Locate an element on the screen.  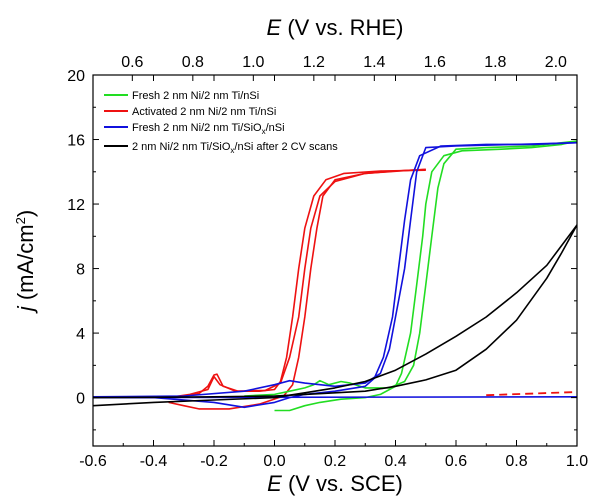
y-axis-title-symbol: j is located at coordinates (25, 309).